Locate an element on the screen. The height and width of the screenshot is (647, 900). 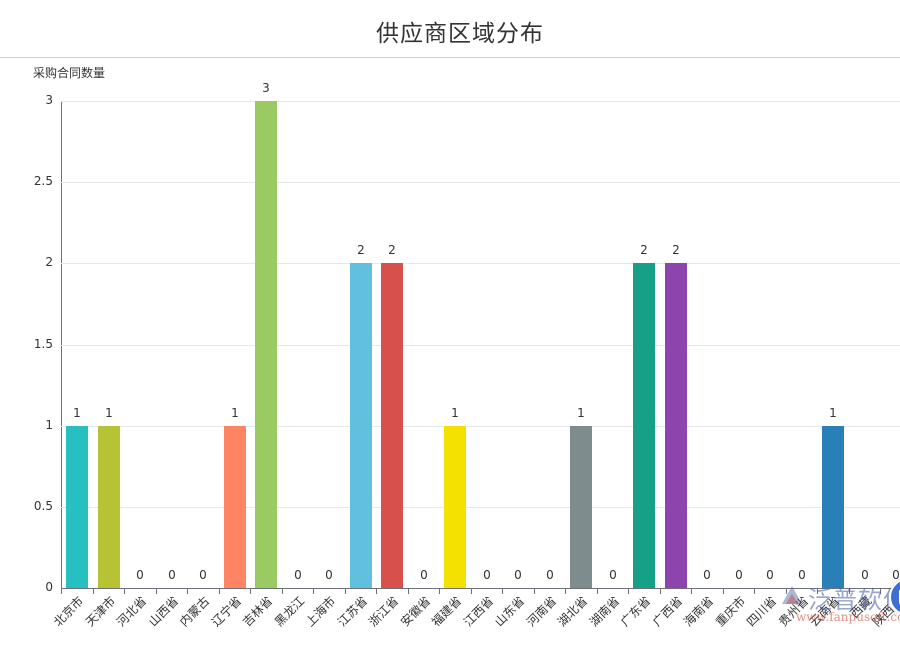
y-tick-label: 2 is located at coordinates (49, 262).